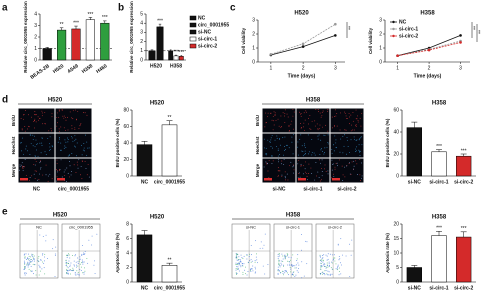  I want to click on x-tick-label: BEAS-2B, so click(40, 72).